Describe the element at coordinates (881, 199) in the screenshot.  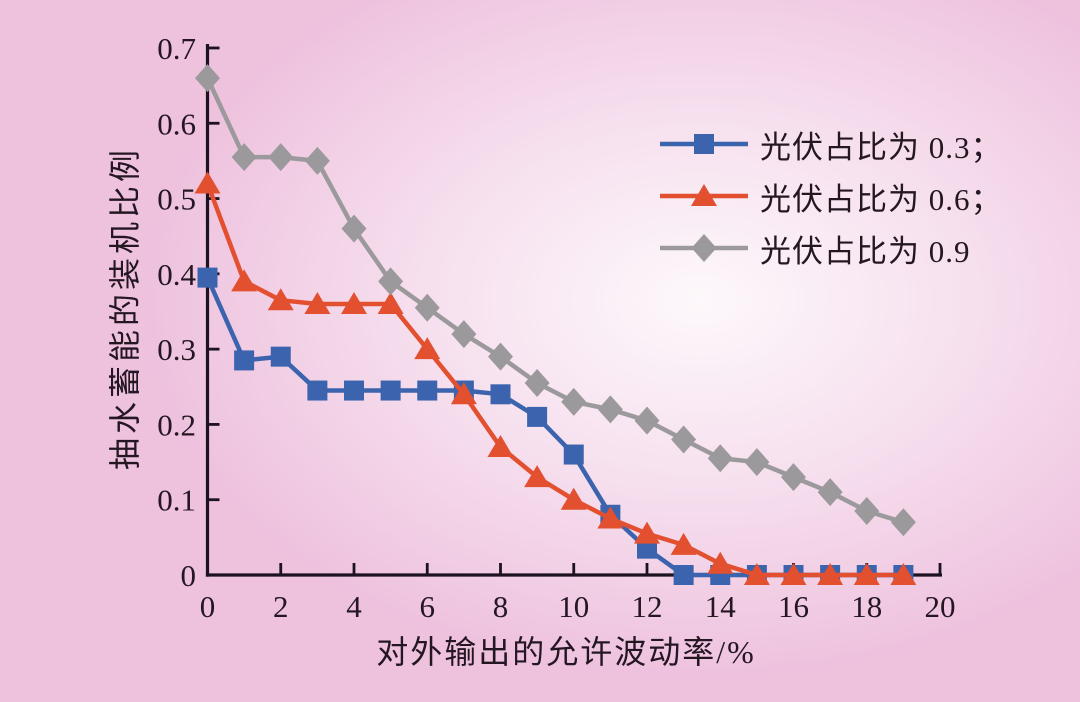
I see `legend-label: 光伏占比为 0.6；` at that location.